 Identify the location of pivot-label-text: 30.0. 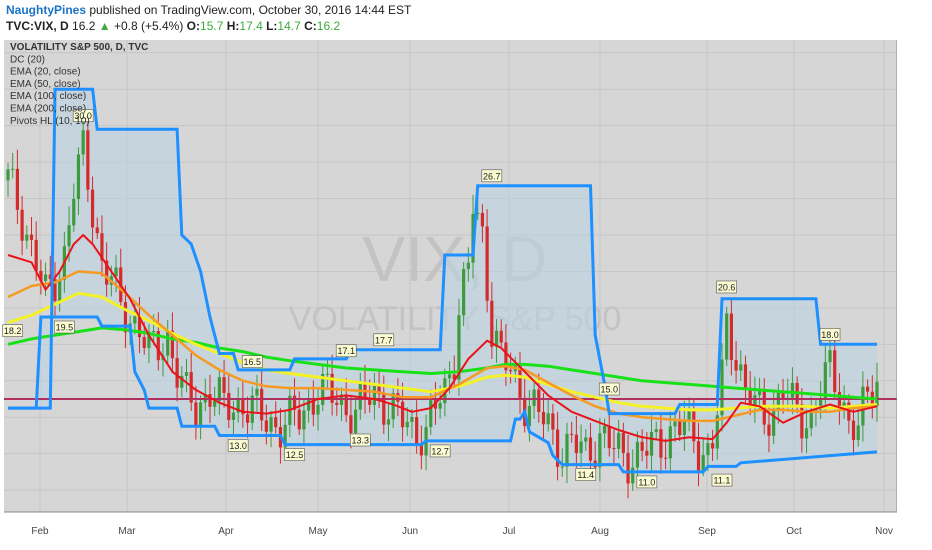
(83, 116).